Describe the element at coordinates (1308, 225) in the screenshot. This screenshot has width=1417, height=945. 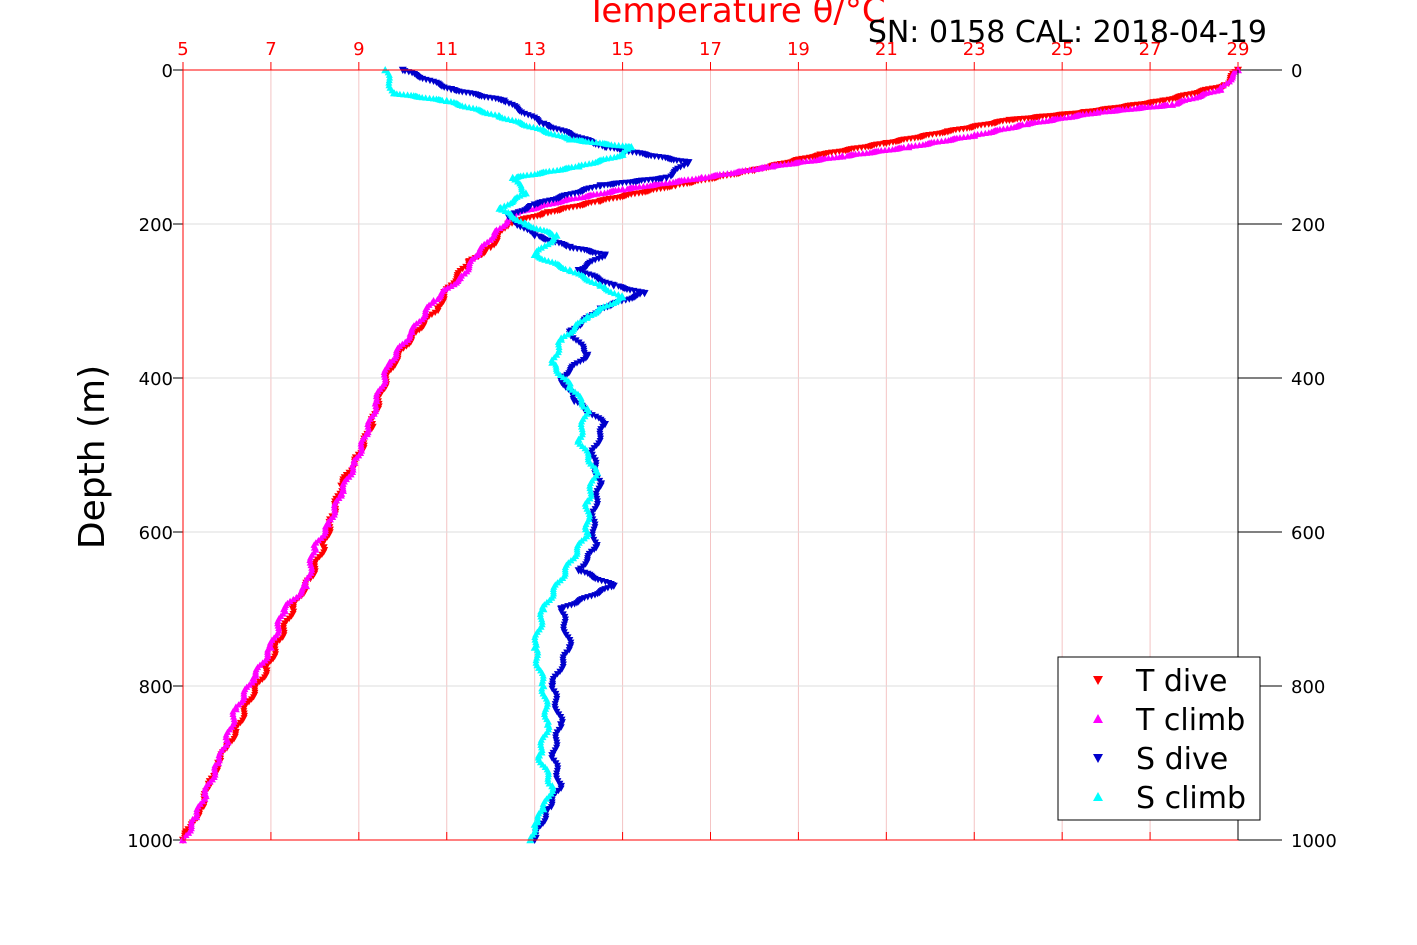
I see `y-tick-label-right: 200` at that location.